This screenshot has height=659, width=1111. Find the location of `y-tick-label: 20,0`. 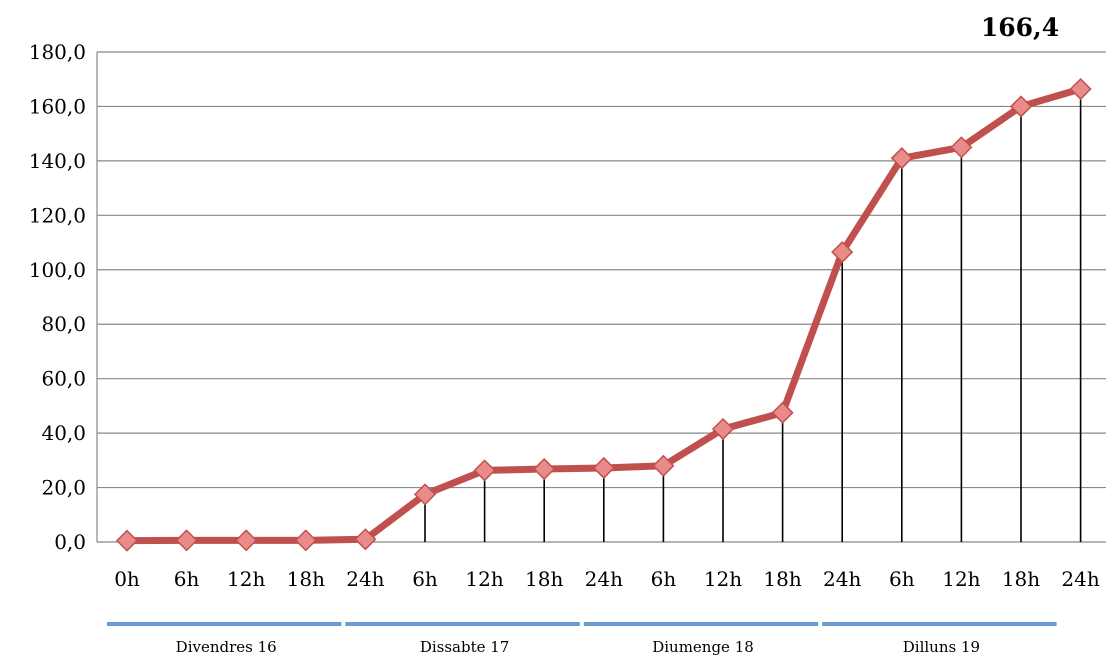

y-tick-label: 20,0 is located at coordinates (63, 488).